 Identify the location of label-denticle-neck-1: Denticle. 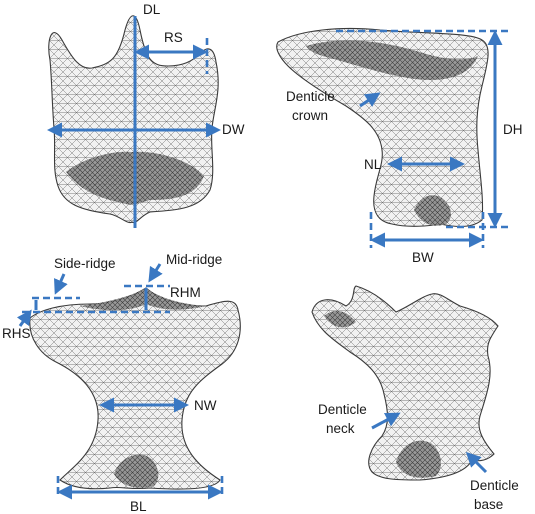
(342, 409).